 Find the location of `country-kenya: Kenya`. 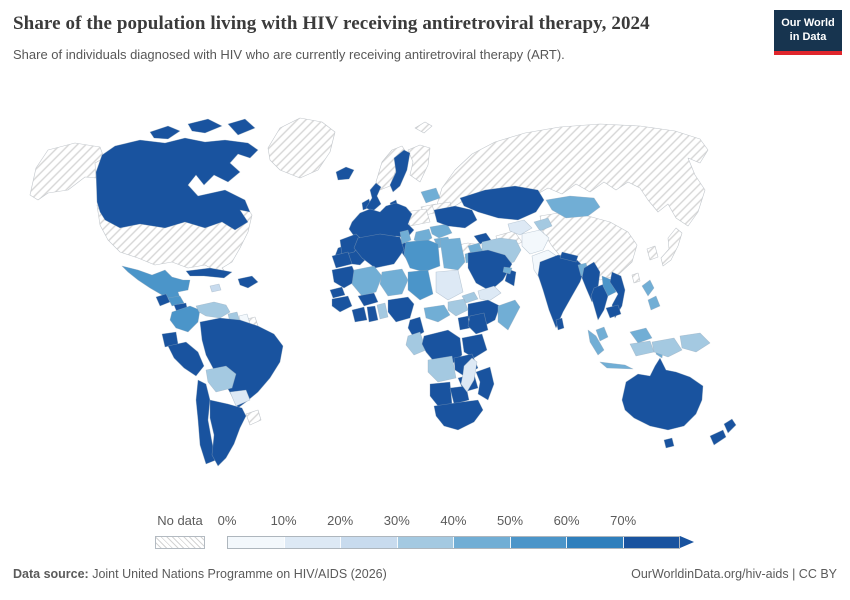

country-kenya: Kenya is located at coordinates (478, 323).